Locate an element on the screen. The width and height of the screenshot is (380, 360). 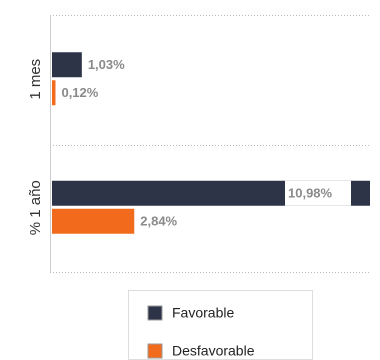
value-label: 1,03% is located at coordinates (106, 64).